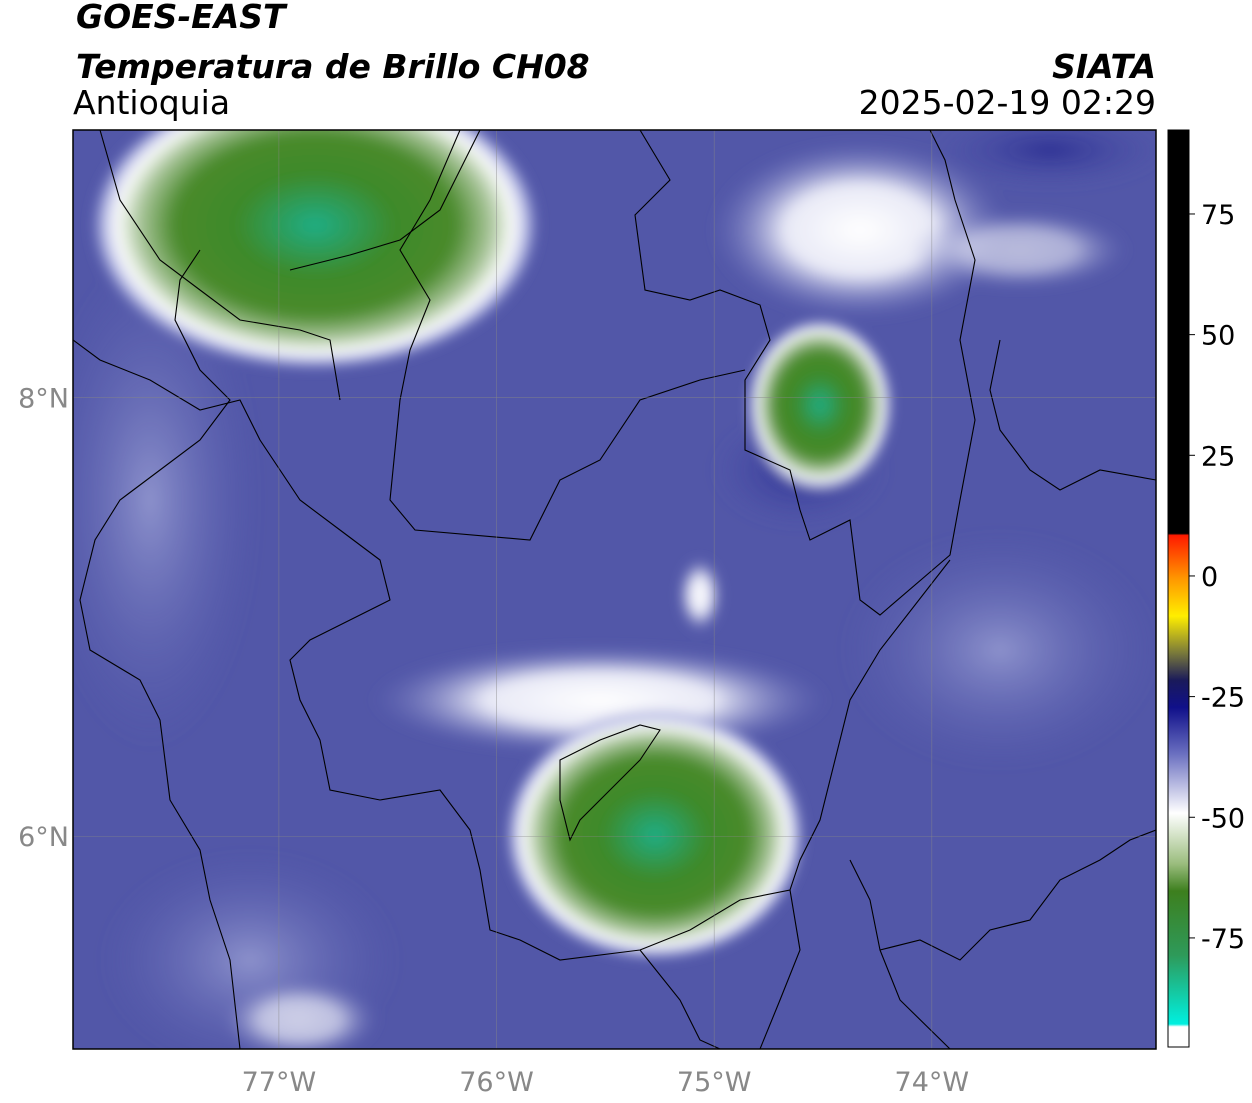 This screenshot has width=1252, height=1103. What do you see at coordinates (279, 1082) in the screenshot?
I see `lon-tick-label: 77°W` at bounding box center [279, 1082].